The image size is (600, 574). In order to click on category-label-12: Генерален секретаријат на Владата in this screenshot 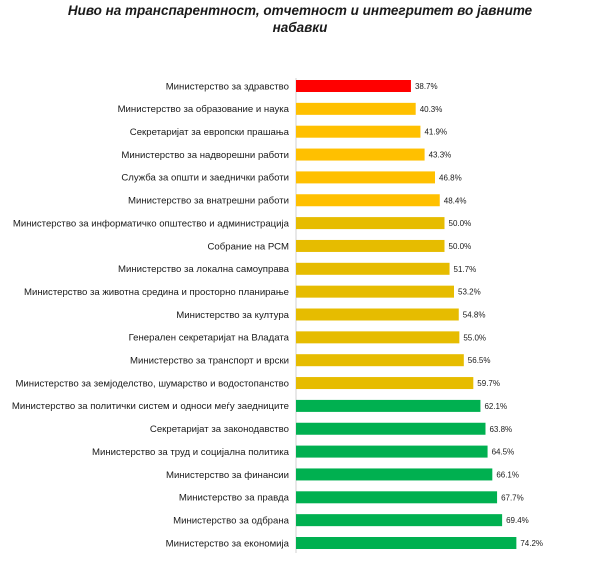, I will do `click(209, 338)`.